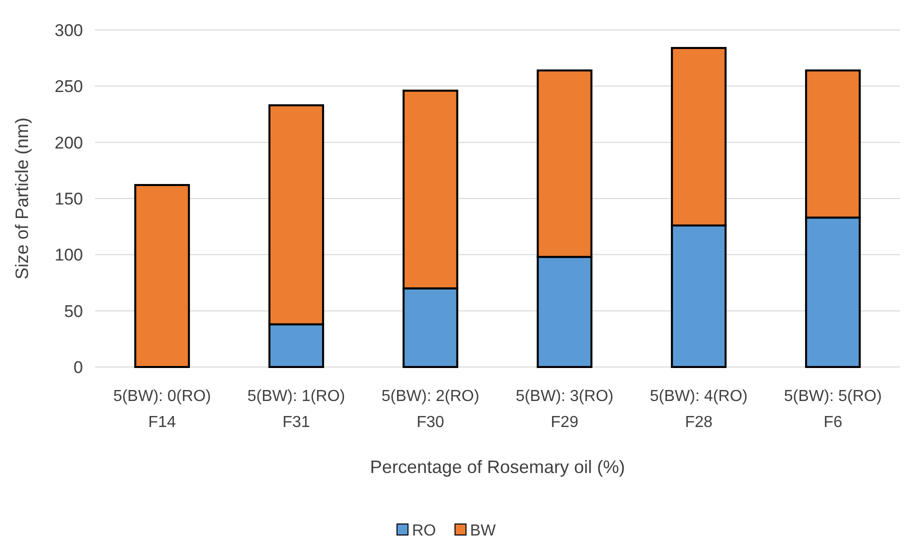 The width and height of the screenshot is (904, 545). I want to click on x-tick-label: 5(BW): 4(RO) F28, so click(699, 409).